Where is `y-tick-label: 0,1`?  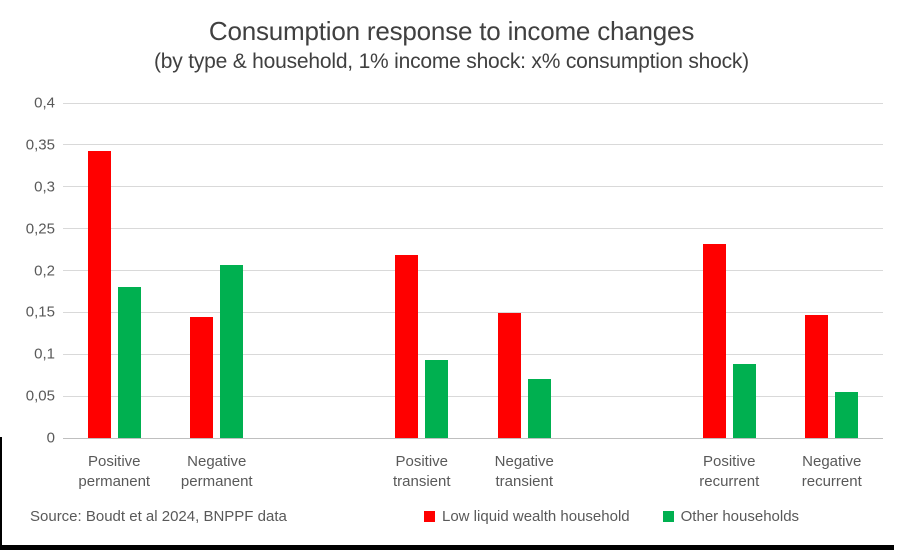
y-tick-label: 0,1 is located at coordinates (44, 354).